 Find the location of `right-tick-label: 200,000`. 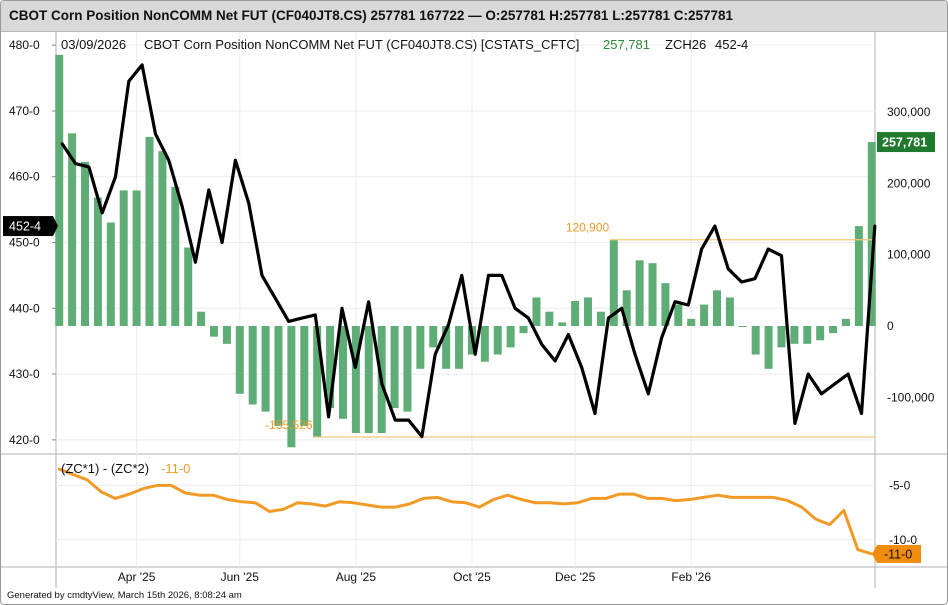

right-tick-label: 200,000 is located at coordinates (909, 183).